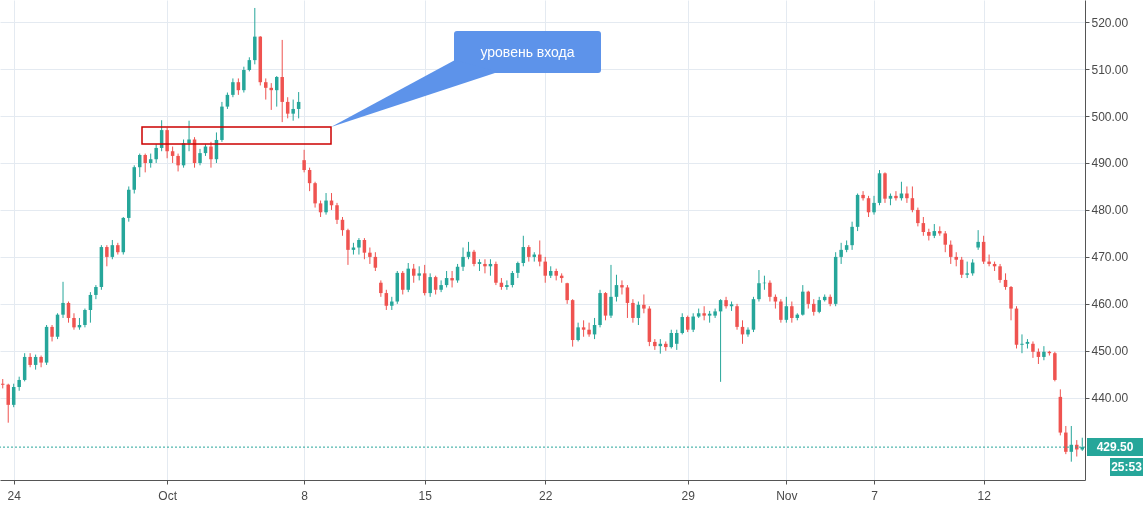  I want to click on text: 25:53, so click(1126, 467).